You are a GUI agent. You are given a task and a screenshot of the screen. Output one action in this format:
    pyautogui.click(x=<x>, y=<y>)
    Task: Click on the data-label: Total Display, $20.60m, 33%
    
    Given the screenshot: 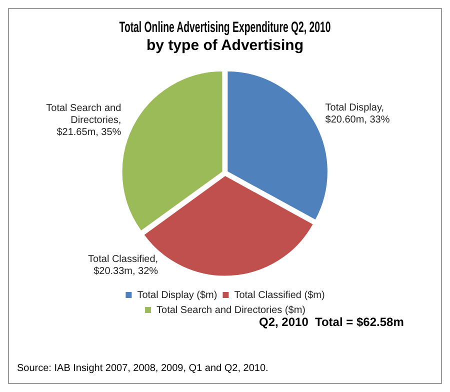 What is the action you would take?
    pyautogui.click(x=357, y=114)
    